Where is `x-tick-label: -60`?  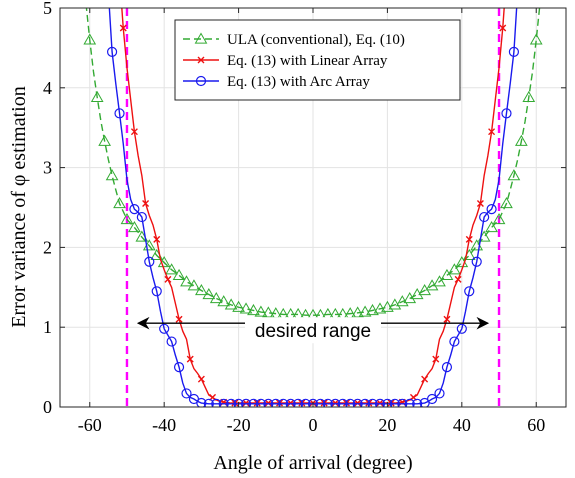 x-tick-label: -60 is located at coordinates (90, 425).